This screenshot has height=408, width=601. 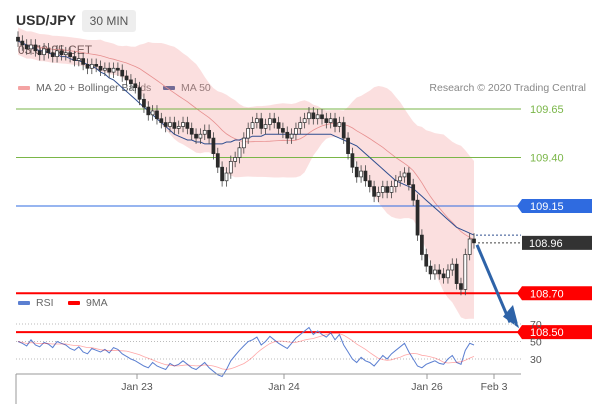 What do you see at coordinates (196, 88) in the screenshot?
I see `ma50-label: MA 50` at bounding box center [196, 88].